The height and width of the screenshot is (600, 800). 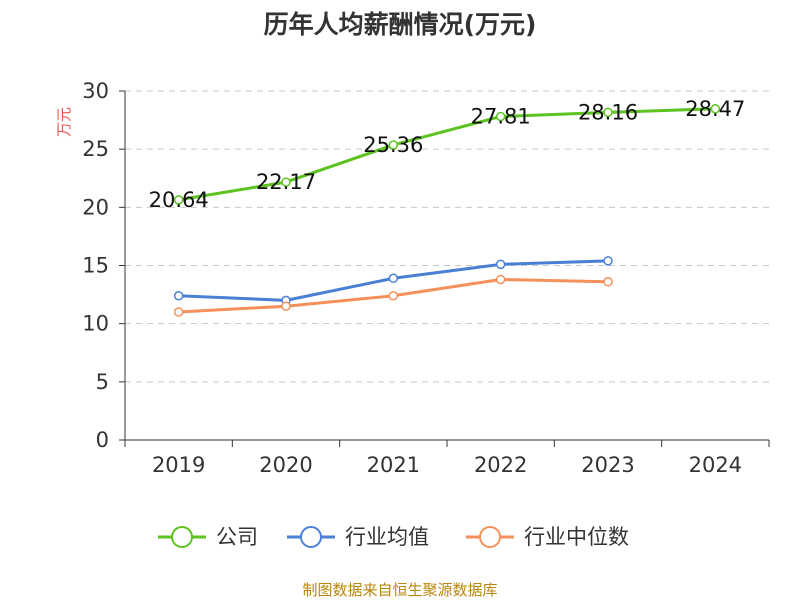 I want to click on x-tick-label: 2024, so click(x=715, y=465).